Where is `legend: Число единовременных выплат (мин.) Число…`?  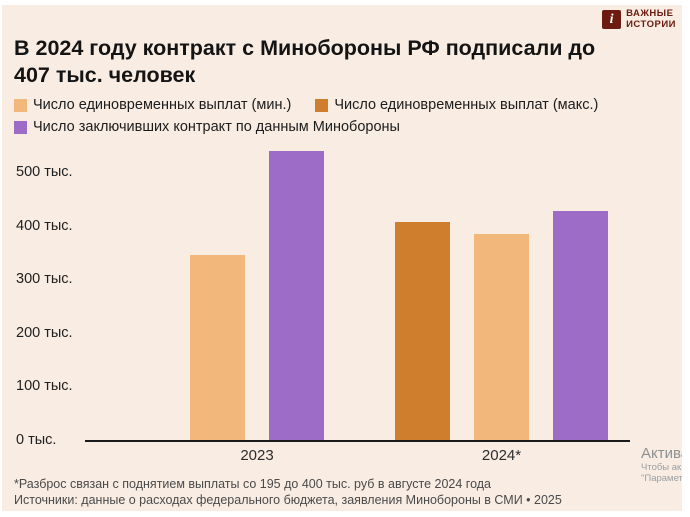
legend: Число единовременных выплат (мин.) Число… is located at coordinates (322, 116).